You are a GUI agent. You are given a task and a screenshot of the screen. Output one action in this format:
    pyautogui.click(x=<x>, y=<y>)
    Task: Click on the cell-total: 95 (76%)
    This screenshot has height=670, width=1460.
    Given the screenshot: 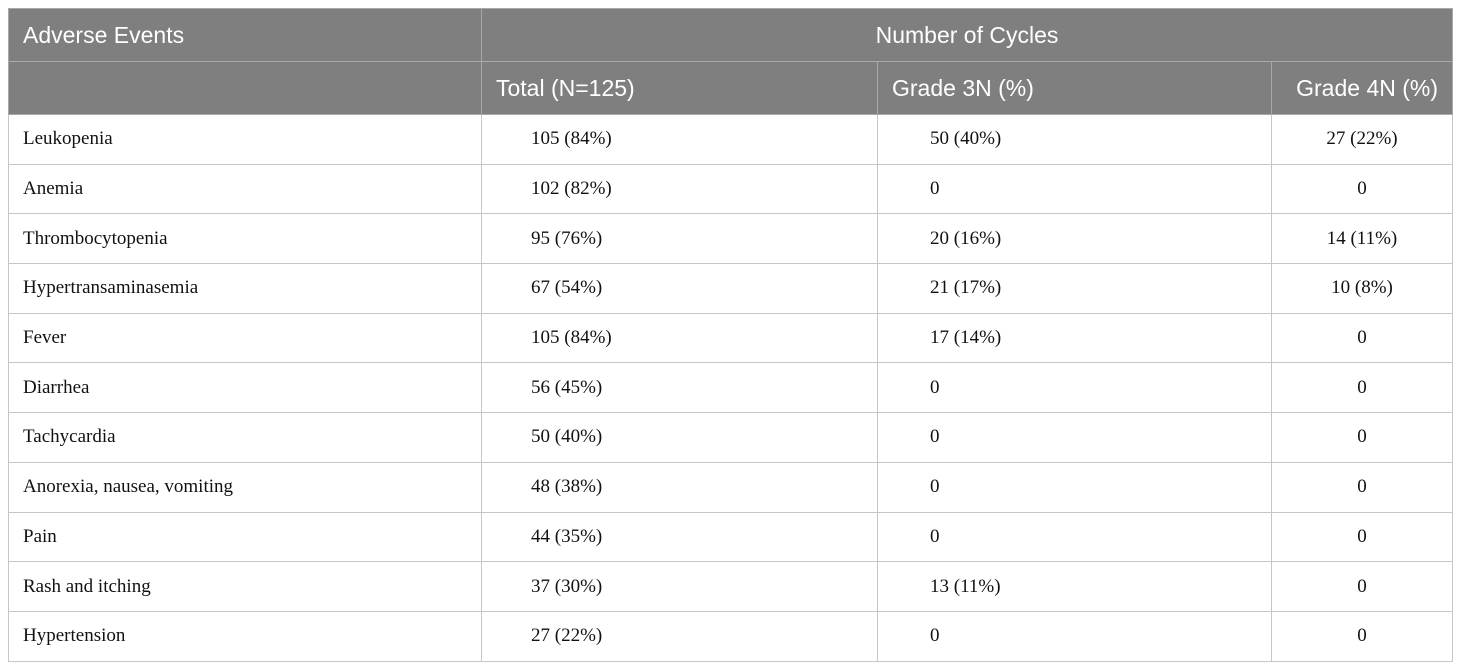 What is the action you would take?
    pyautogui.click(x=679, y=239)
    